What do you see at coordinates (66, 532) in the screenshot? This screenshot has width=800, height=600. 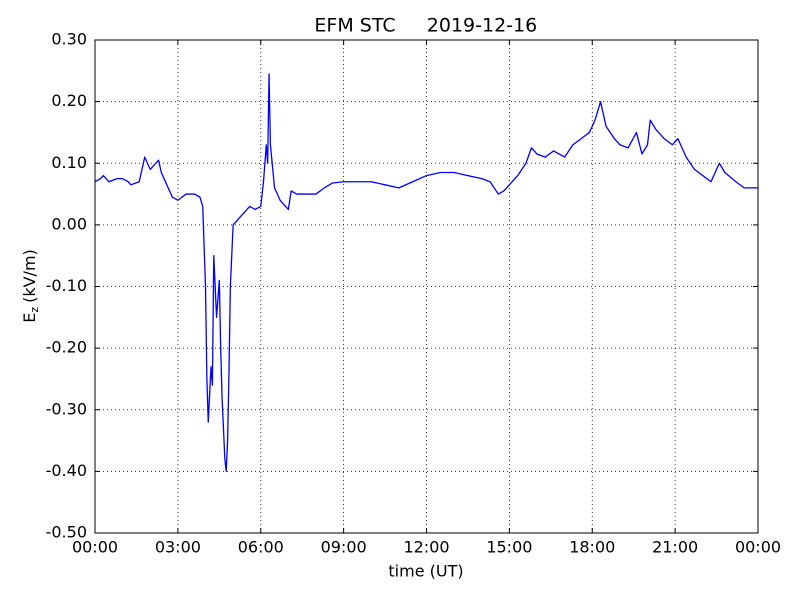 I see `y-tick-label: -0.50` at bounding box center [66, 532].